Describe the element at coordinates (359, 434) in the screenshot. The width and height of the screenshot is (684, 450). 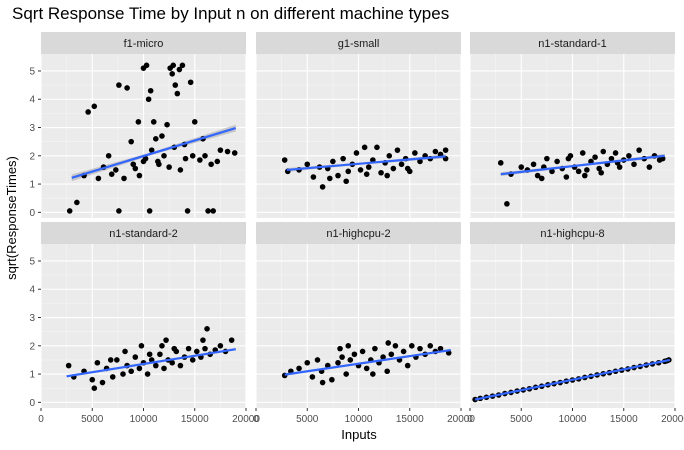
I see `x-axis-title: Inputs` at that location.